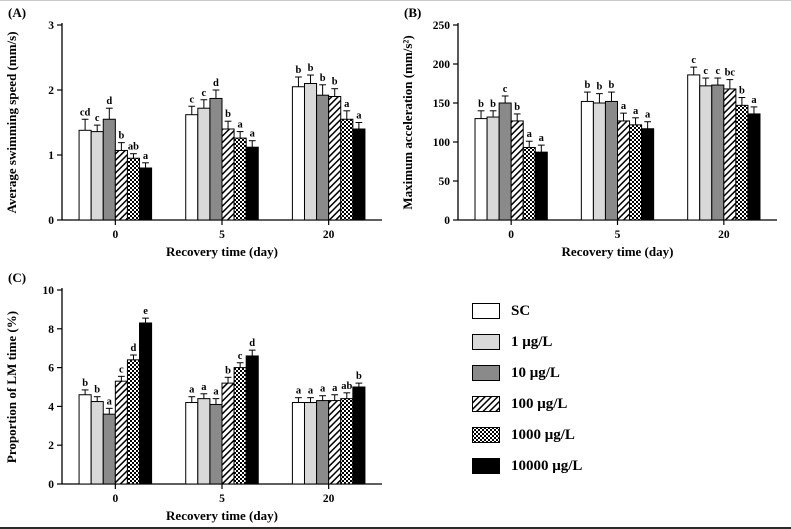 The image size is (791, 529). Describe the element at coordinates (547, 466) in the screenshot. I see `legend-label-10000ugl: 10000 μg/L` at that location.